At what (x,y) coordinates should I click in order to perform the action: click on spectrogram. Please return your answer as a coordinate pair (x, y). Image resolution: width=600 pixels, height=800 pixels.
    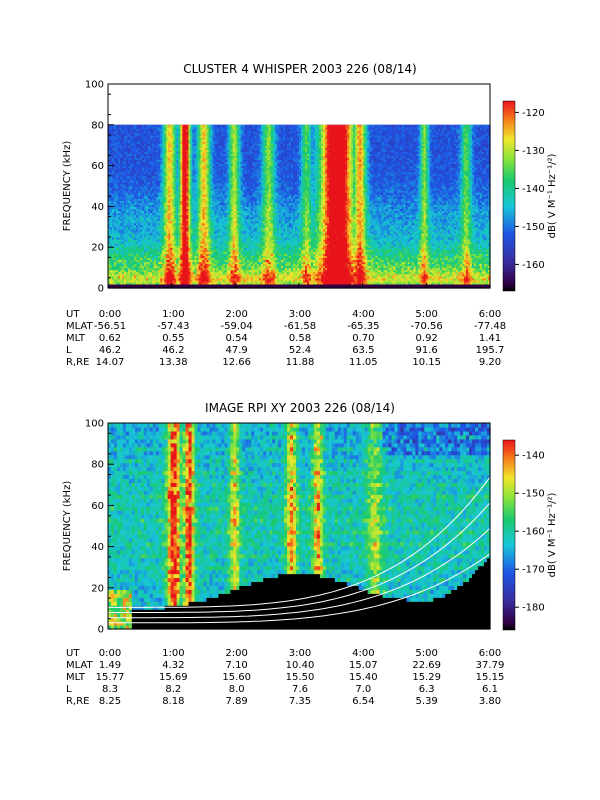
    Looking at the image, I should click on (299, 207).